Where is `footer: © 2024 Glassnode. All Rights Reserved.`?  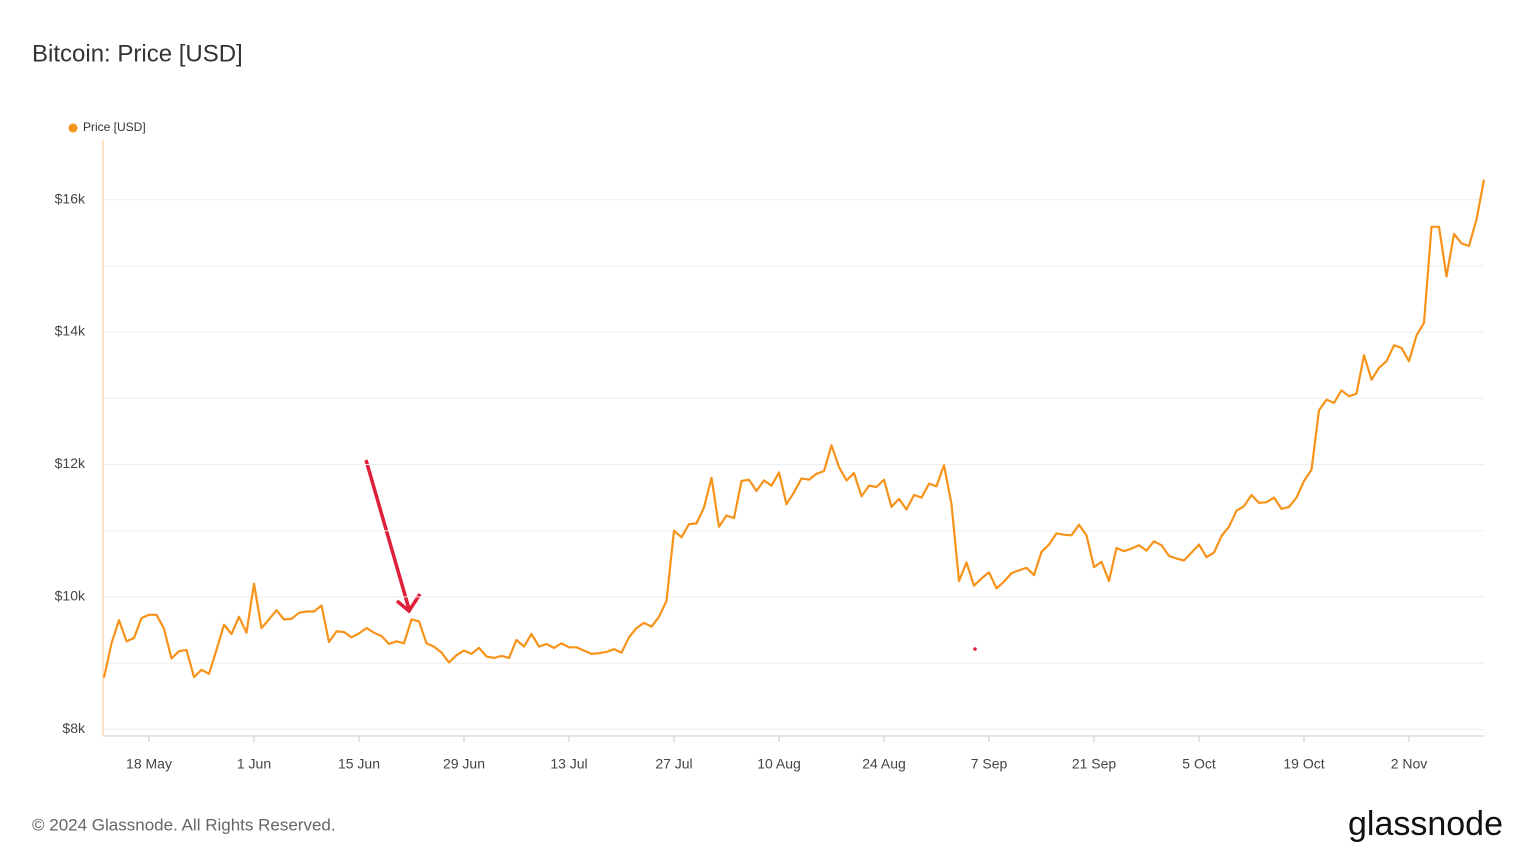
footer: © 2024 Glassnode. All Rights Reserved. is located at coordinates (184, 824).